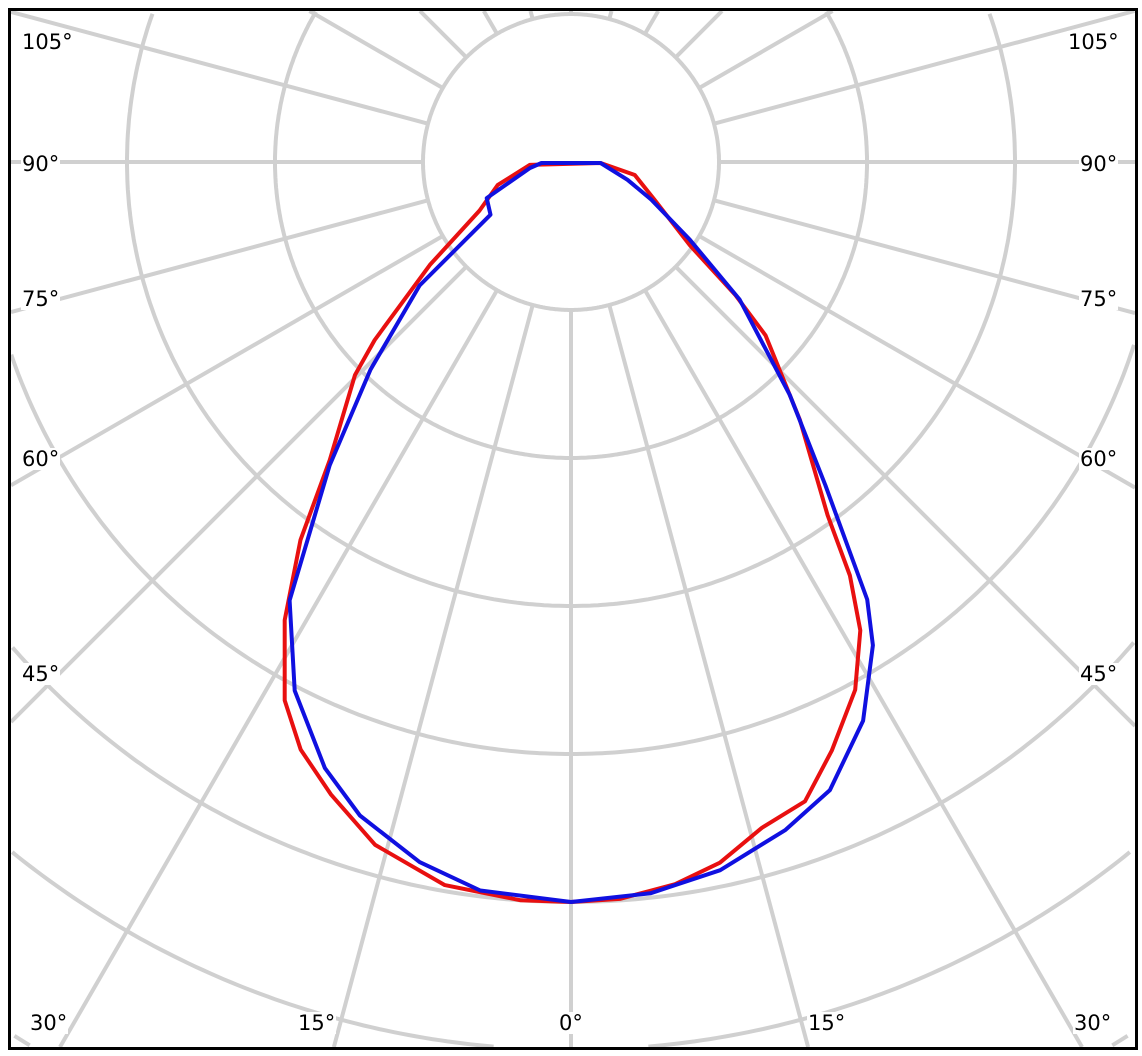  Describe the element at coordinates (1099, 299) in the screenshot. I see `angle-label-right-75: 75°` at that location.